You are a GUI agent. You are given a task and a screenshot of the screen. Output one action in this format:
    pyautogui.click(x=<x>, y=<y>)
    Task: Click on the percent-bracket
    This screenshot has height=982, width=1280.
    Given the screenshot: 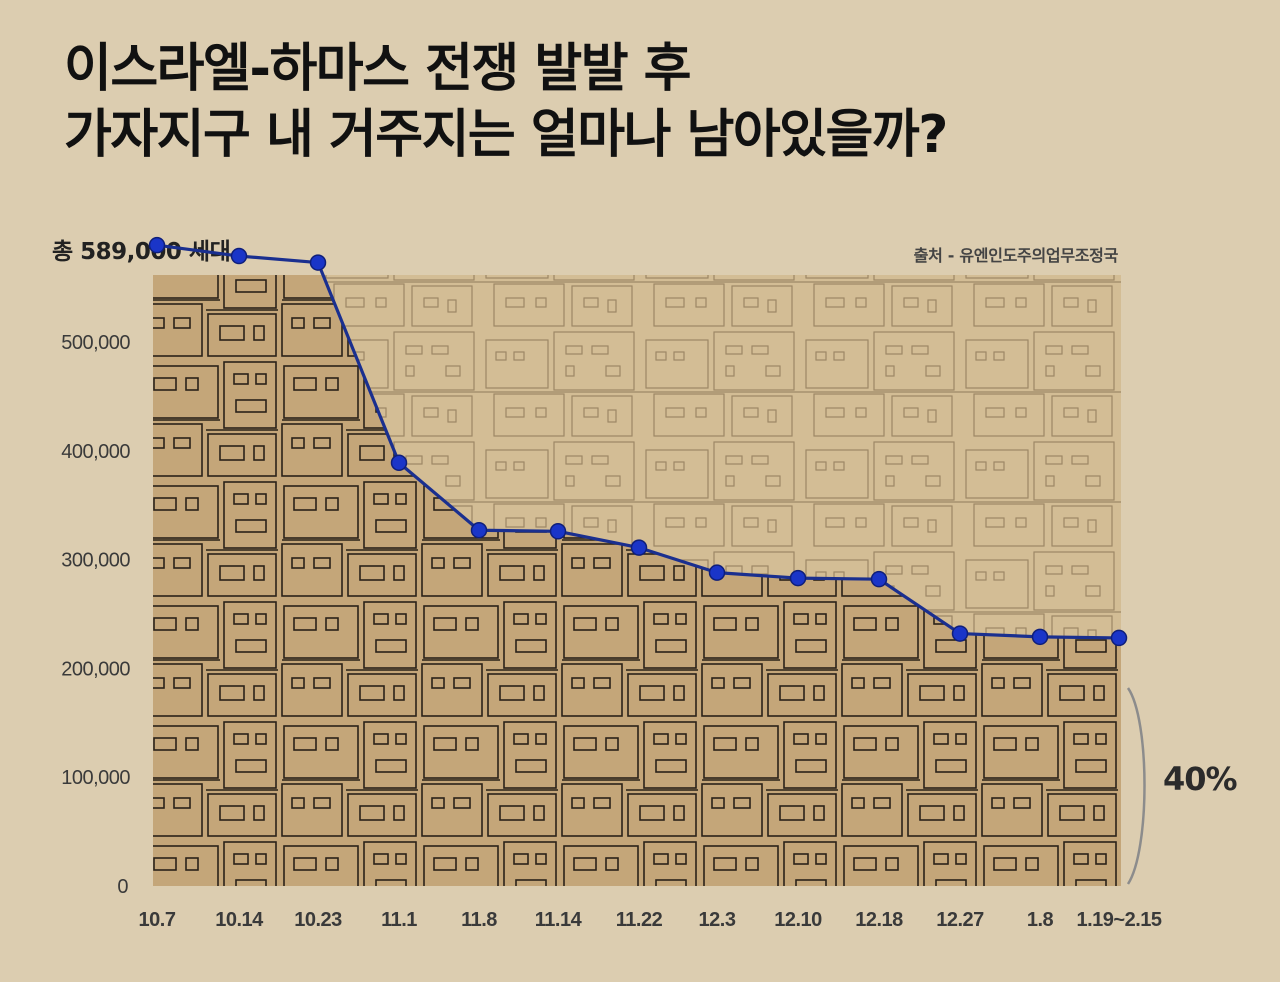 What is the action you would take?
    pyautogui.click(x=1136, y=786)
    